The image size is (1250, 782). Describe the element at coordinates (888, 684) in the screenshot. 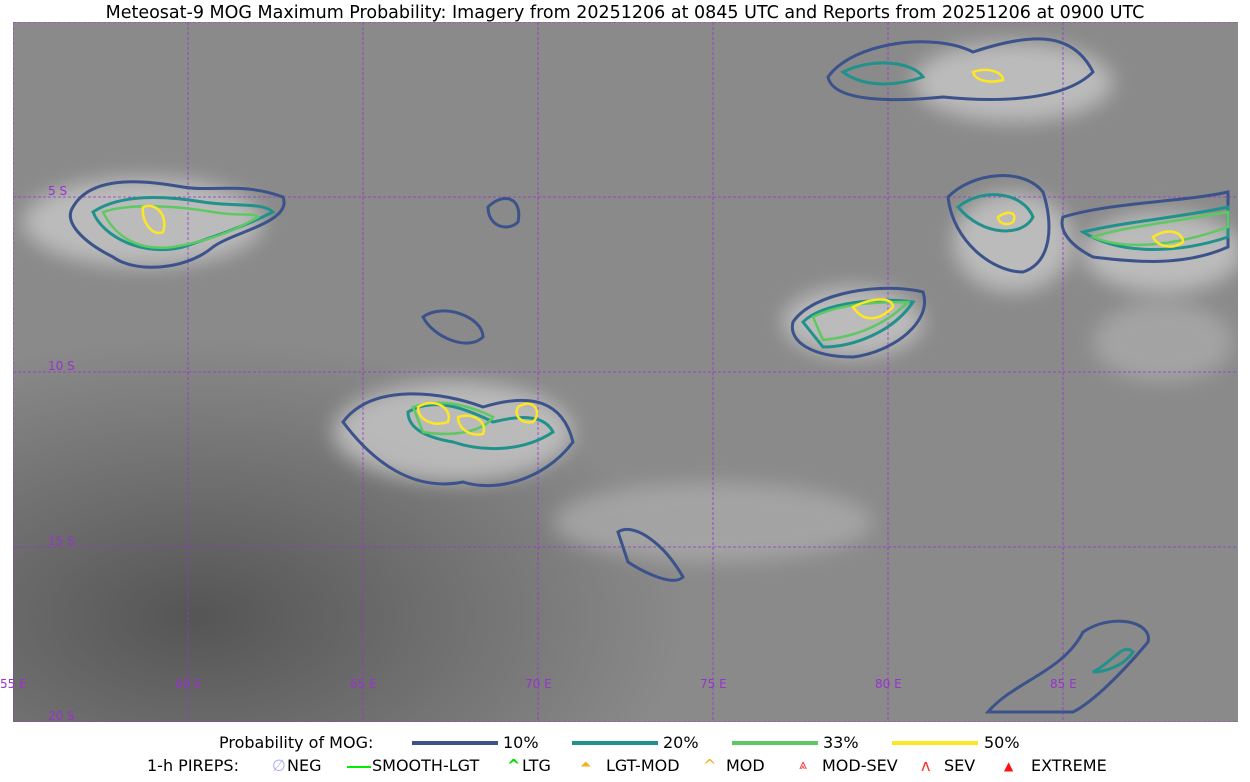

I see `longitude-label: 80 E` at that location.